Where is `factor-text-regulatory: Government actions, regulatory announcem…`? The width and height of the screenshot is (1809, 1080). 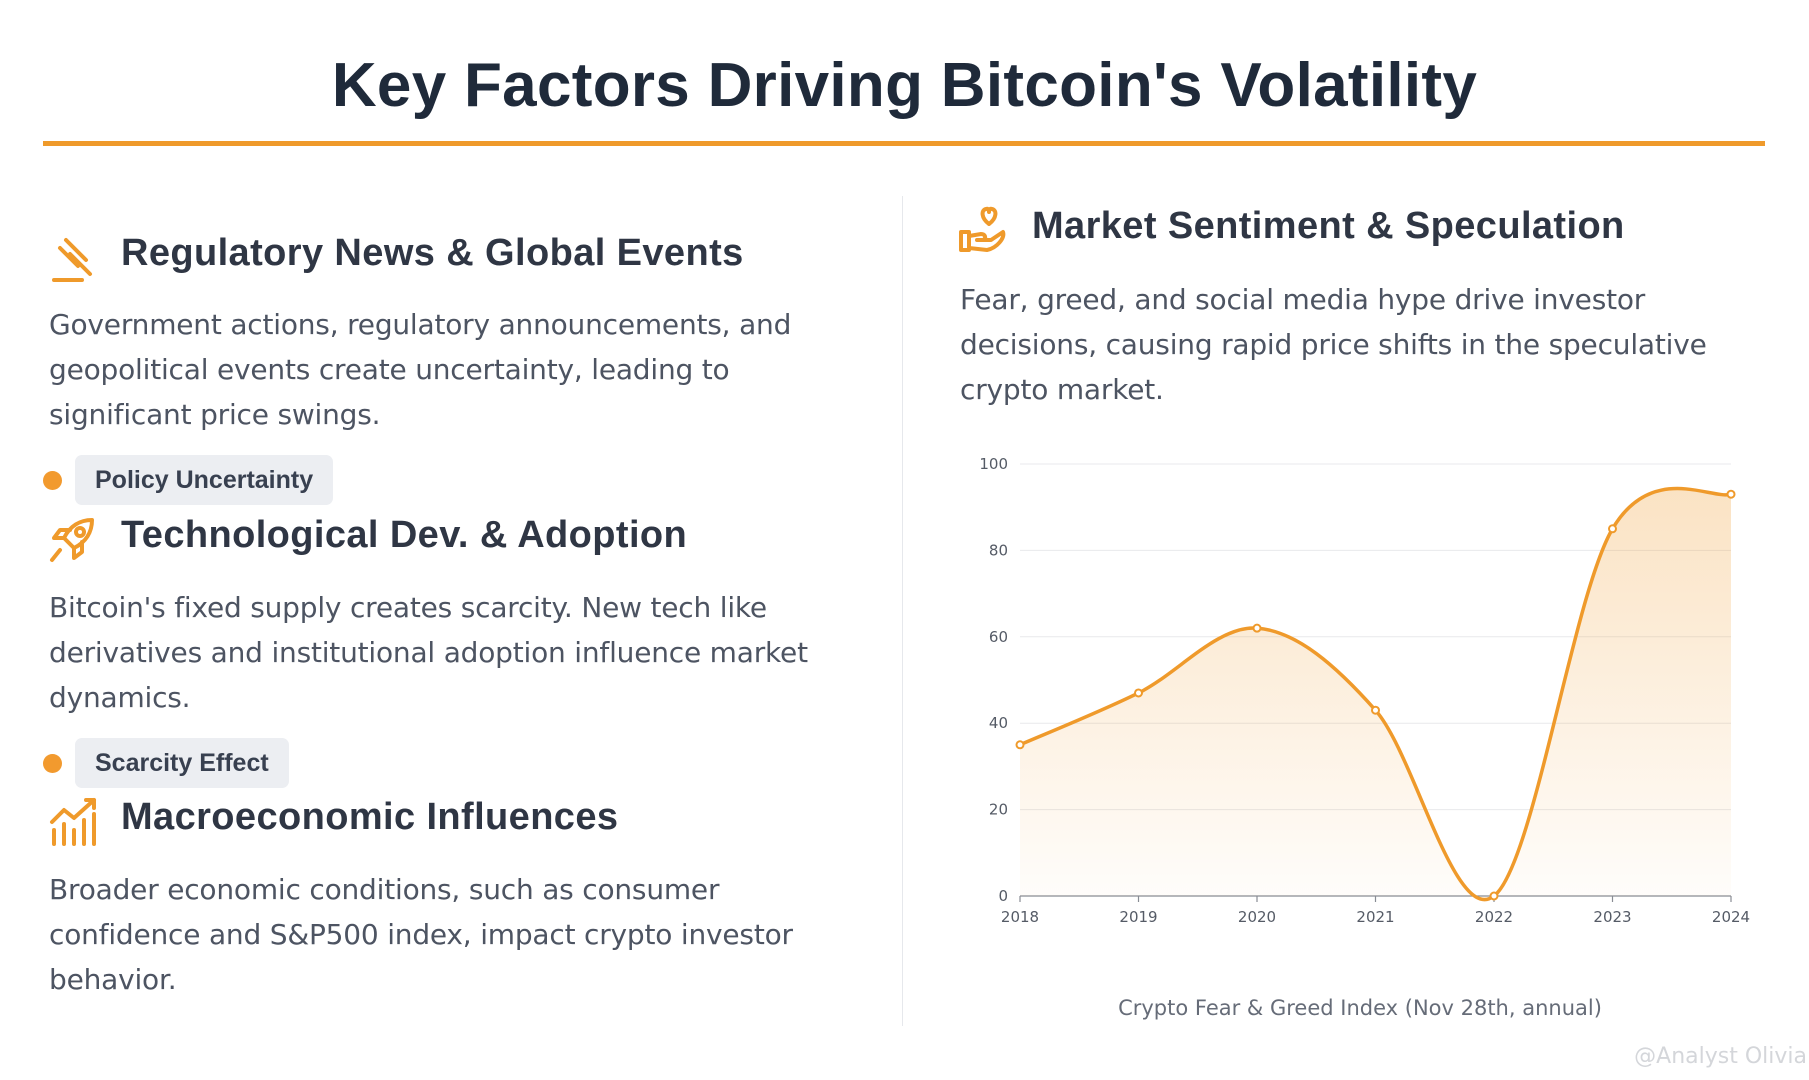
factor-text-regulatory: Government actions, regulatory announcem… is located at coordinates (420, 369).